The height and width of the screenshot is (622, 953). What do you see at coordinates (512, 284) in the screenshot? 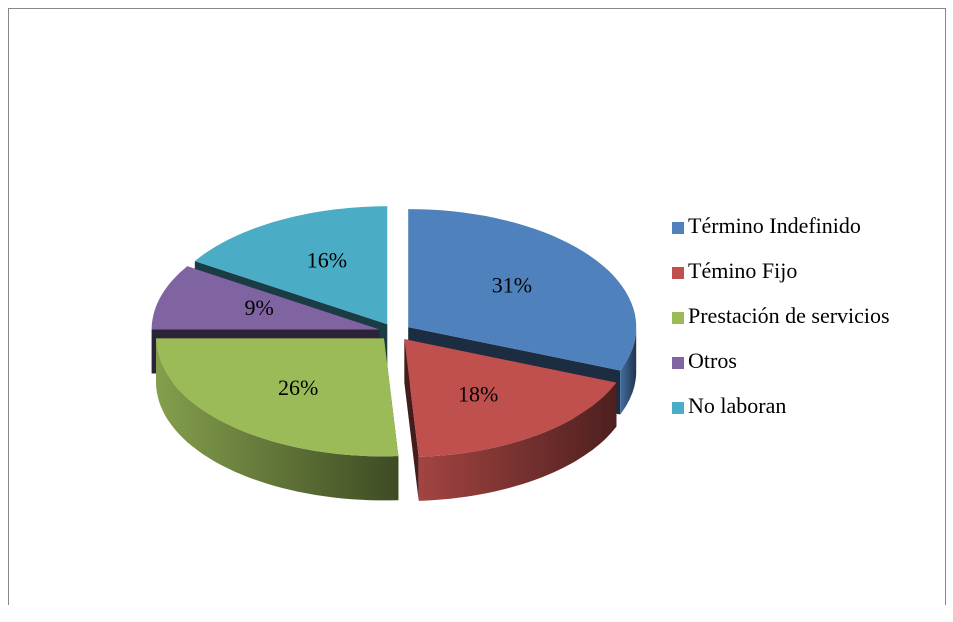
I see `data-label: 31%` at bounding box center [512, 284].